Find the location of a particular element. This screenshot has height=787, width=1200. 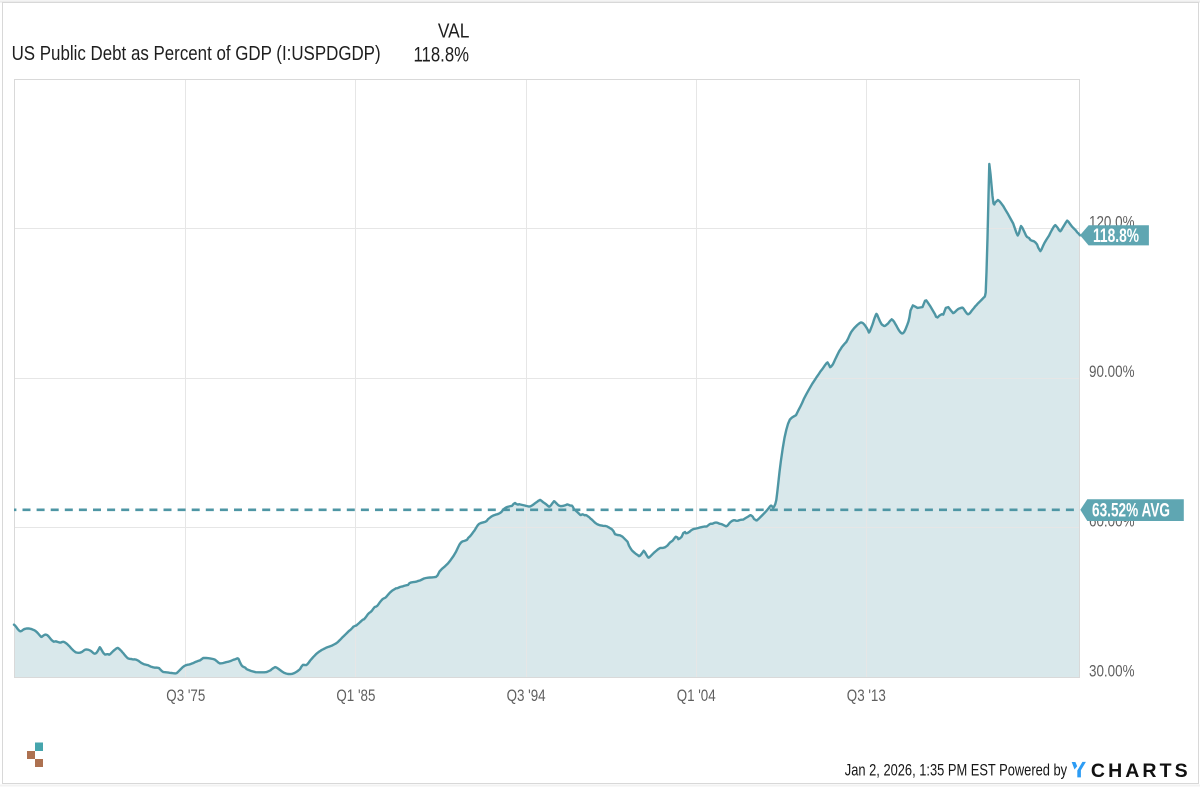

svg-text: 63.52% AVG is located at coordinates (1131, 511).